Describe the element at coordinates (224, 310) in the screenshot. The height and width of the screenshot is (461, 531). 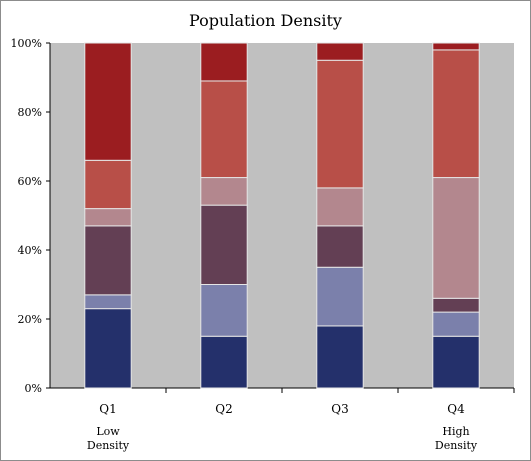
I see `bar-segment-q2-s2` at that location.